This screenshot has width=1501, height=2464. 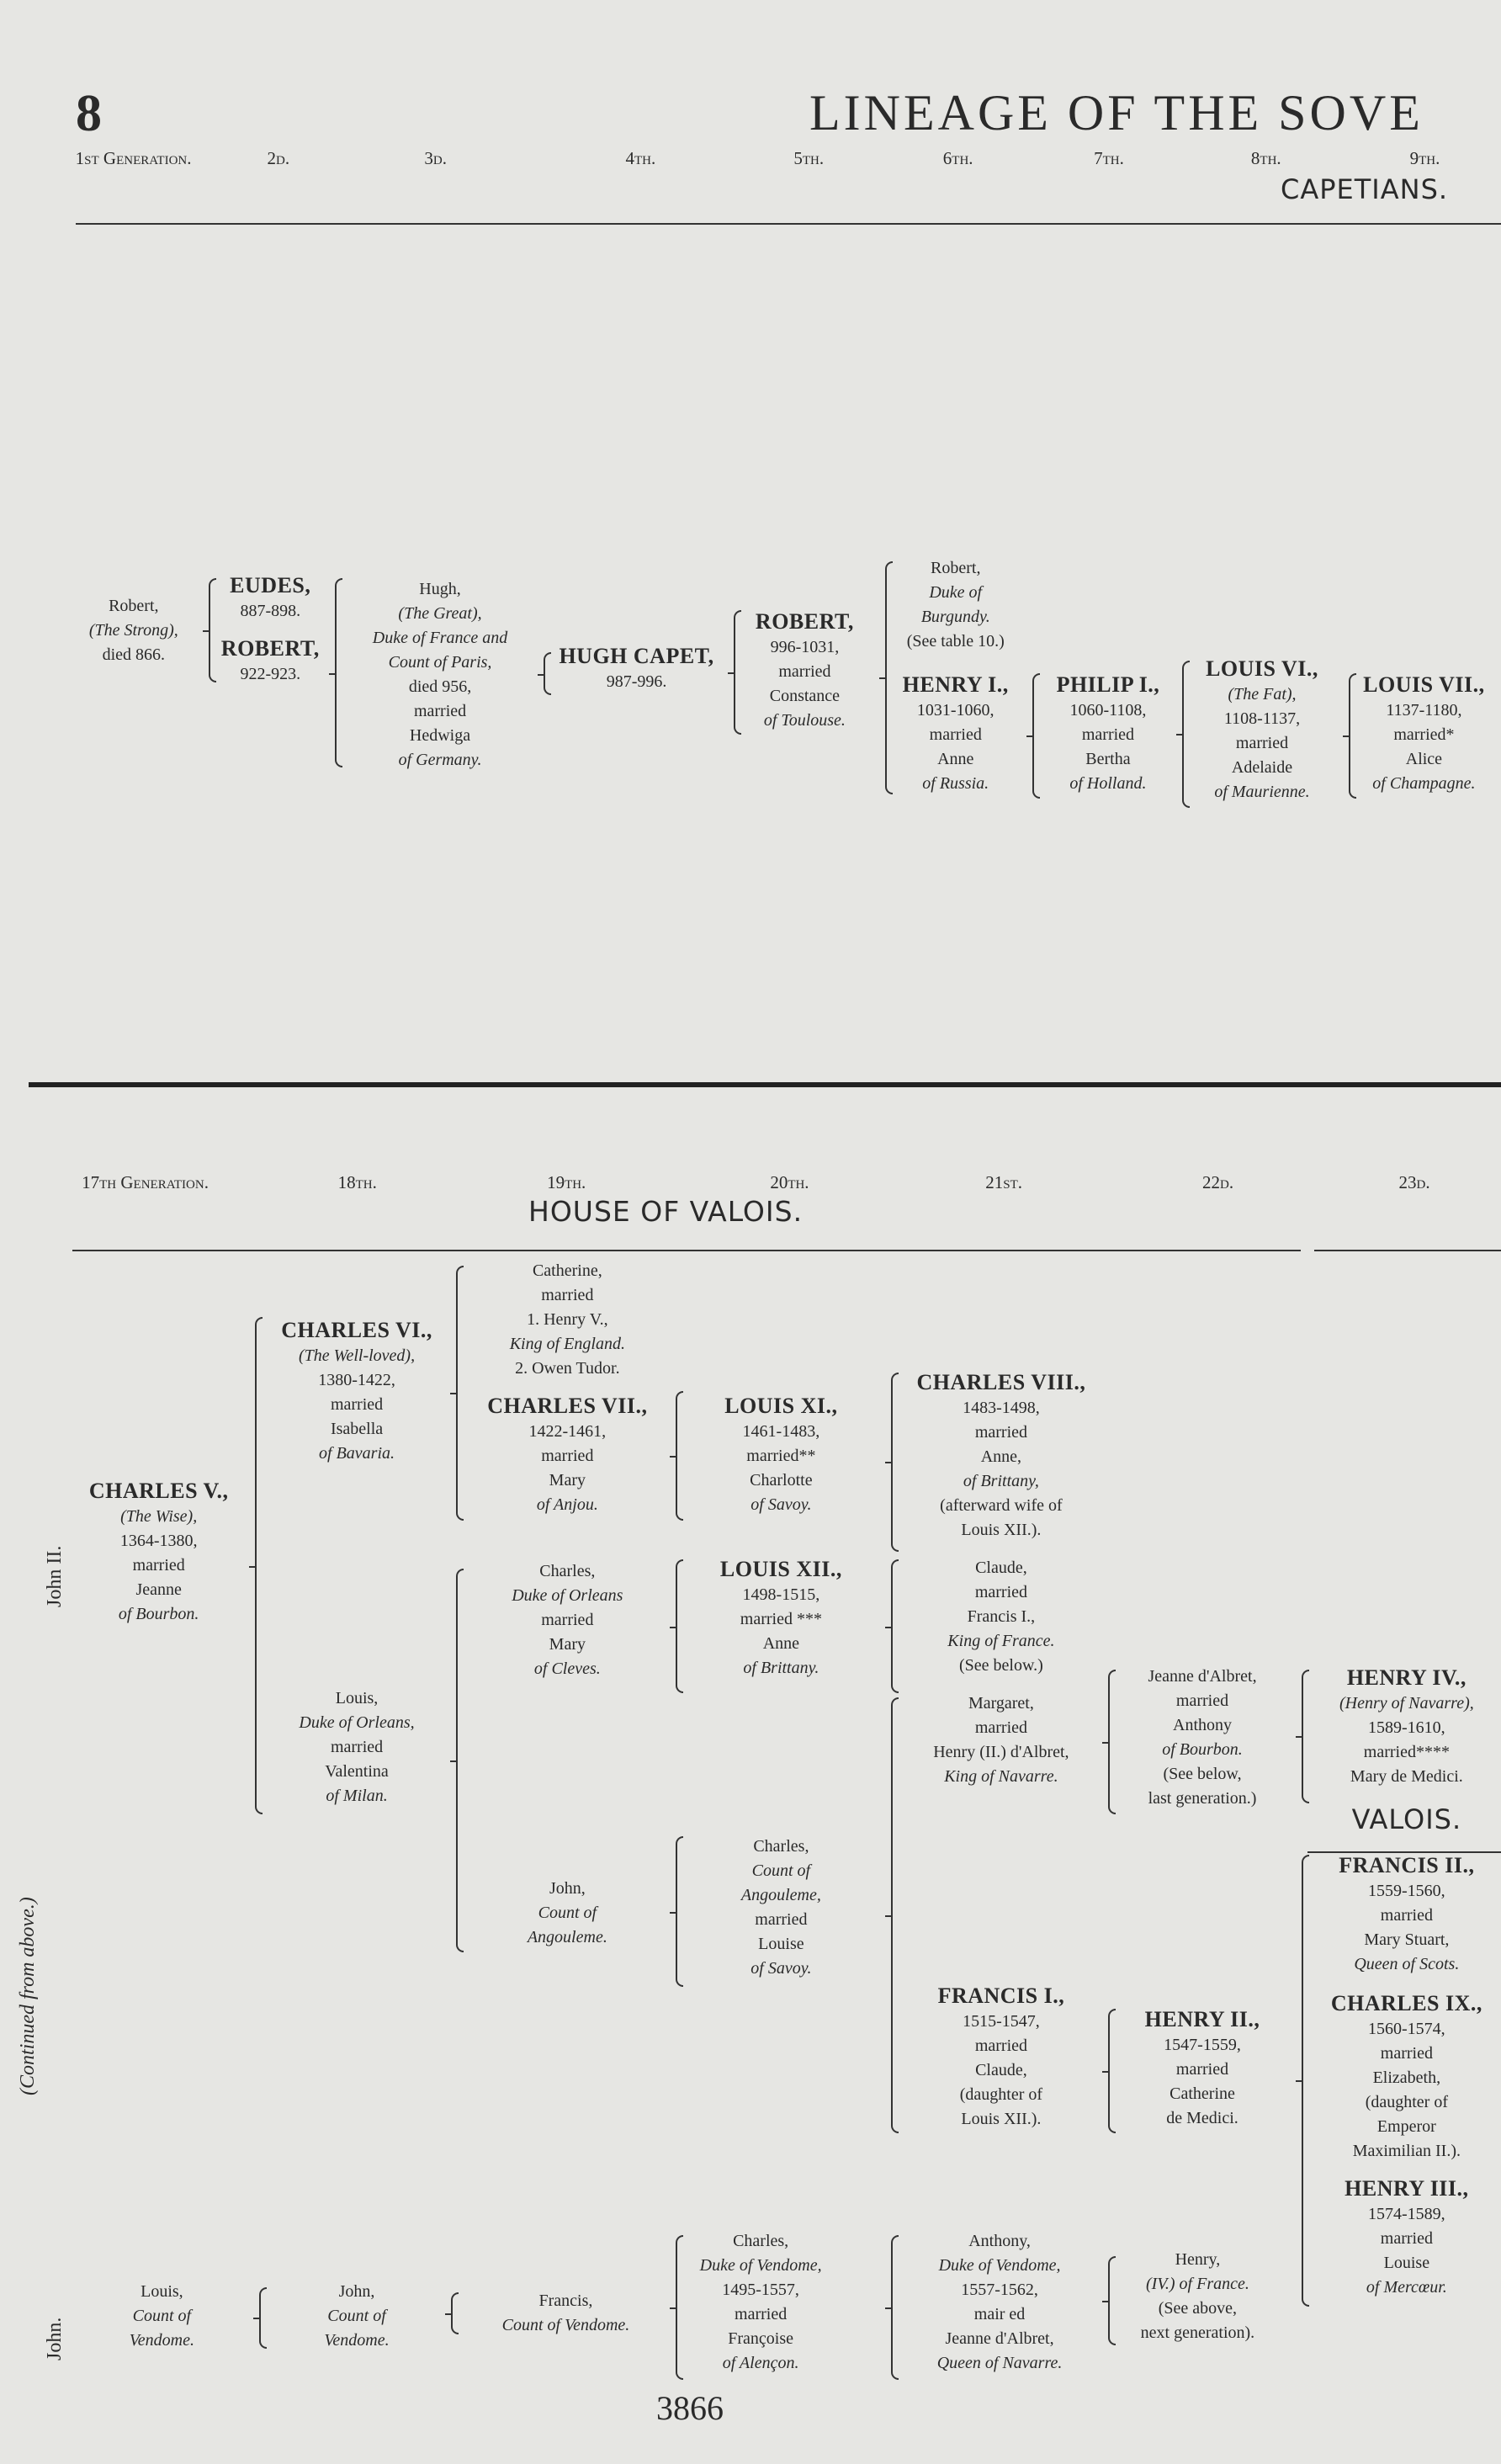 I want to click on entry-line: 1031-1060,, so click(x=955, y=710).